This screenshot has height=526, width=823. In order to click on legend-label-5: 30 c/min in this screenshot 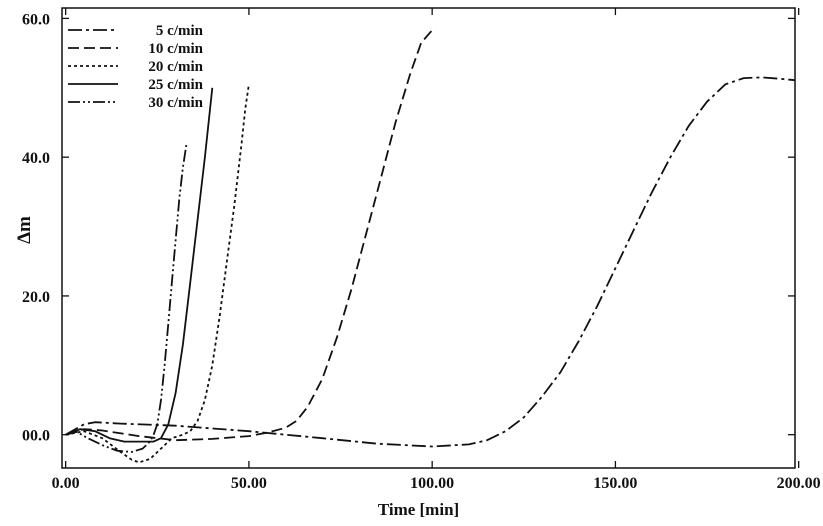, I will do `click(175, 103)`.